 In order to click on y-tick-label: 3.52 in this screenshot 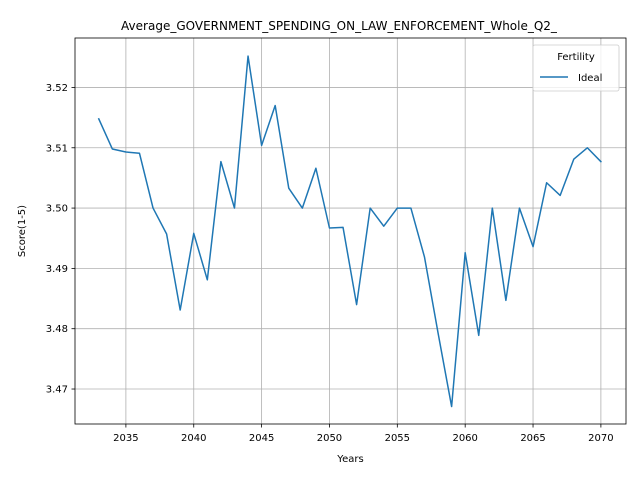, I will do `click(57, 88)`.